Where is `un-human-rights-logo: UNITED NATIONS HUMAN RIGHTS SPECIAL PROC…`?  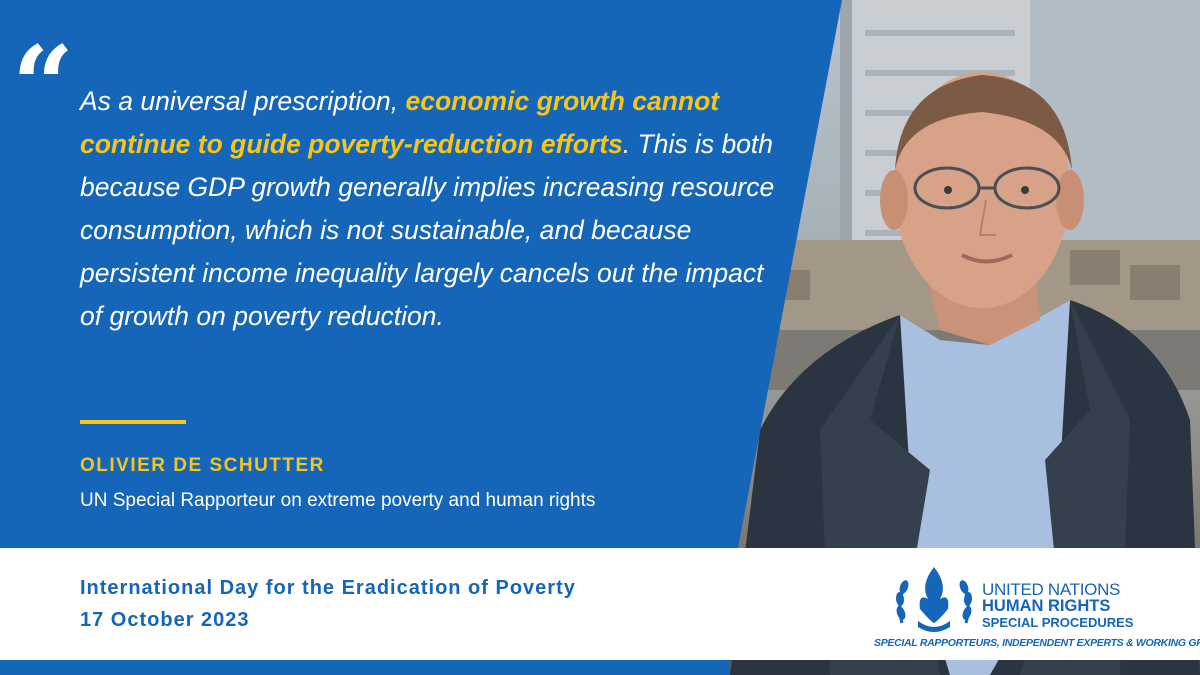
un-human-rights-logo: UNITED NATIONS HUMAN RIGHTS SPECIAL PROC… is located at coordinates (1036, 608).